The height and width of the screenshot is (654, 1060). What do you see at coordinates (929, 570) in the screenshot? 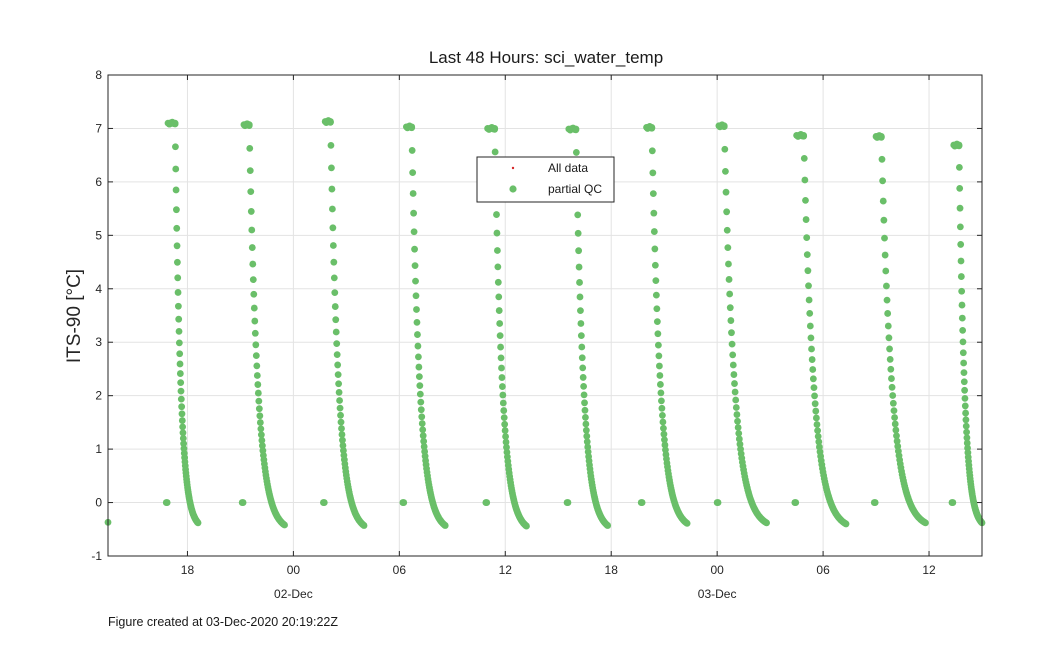
I see `x-tick-label: 12` at bounding box center [929, 570].